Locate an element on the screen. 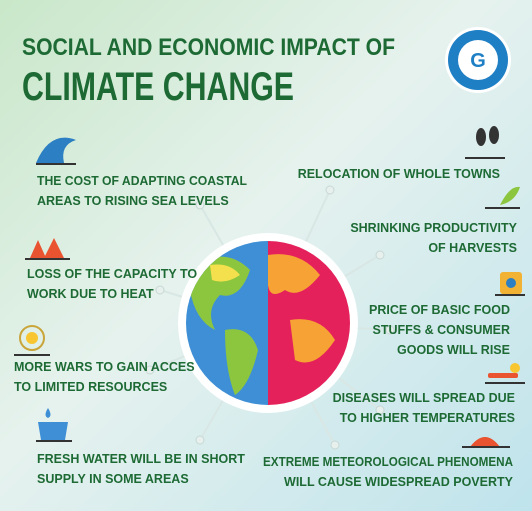  logo: G is located at coordinates (478, 60).